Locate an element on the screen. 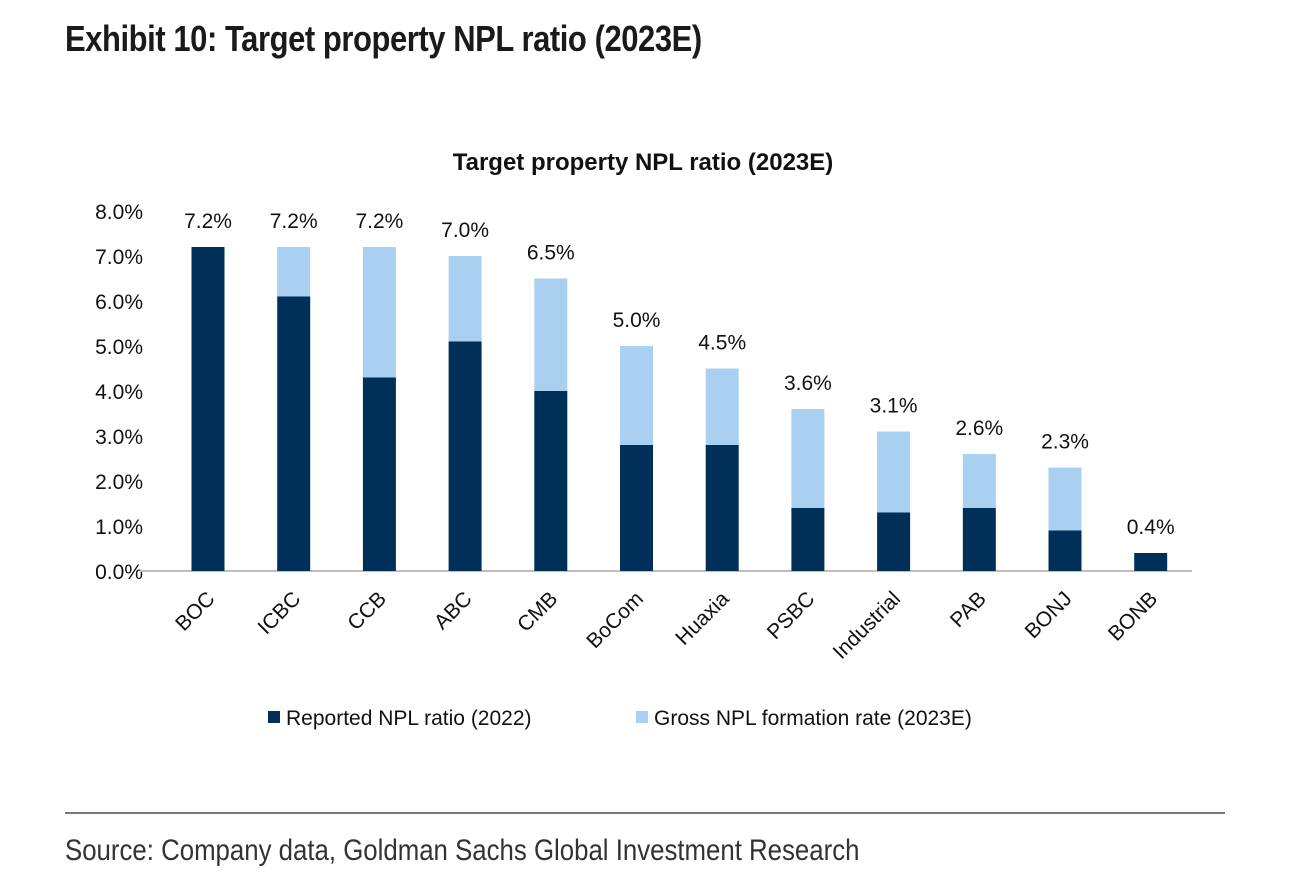 Image resolution: width=1290 pixels, height=891 pixels. data-label: 3.1% is located at coordinates (894, 406).